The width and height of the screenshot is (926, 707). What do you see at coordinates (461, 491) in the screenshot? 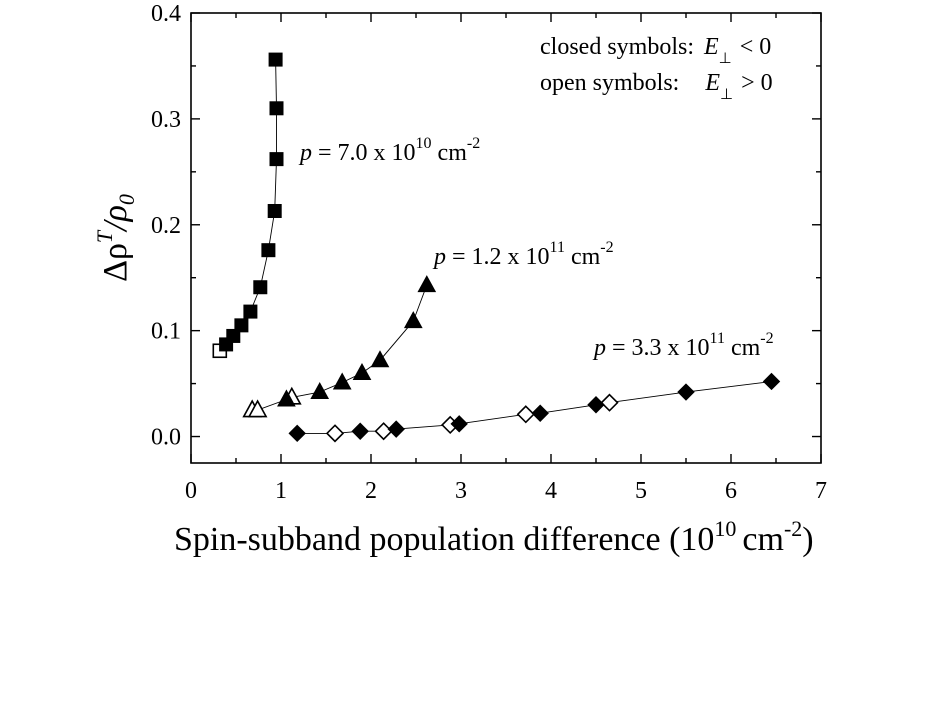
I see `x-tick-label: 3` at bounding box center [461, 491].